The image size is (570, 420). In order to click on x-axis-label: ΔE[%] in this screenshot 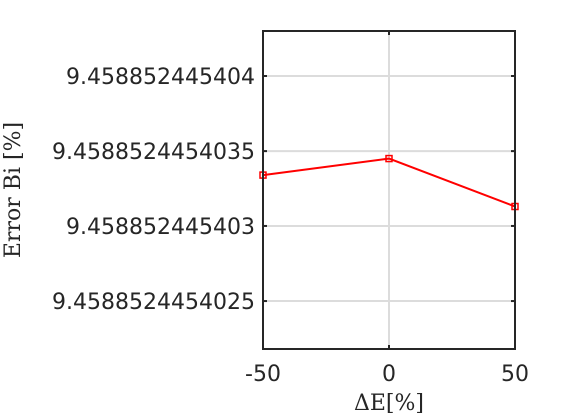, I will do `click(389, 403)`.